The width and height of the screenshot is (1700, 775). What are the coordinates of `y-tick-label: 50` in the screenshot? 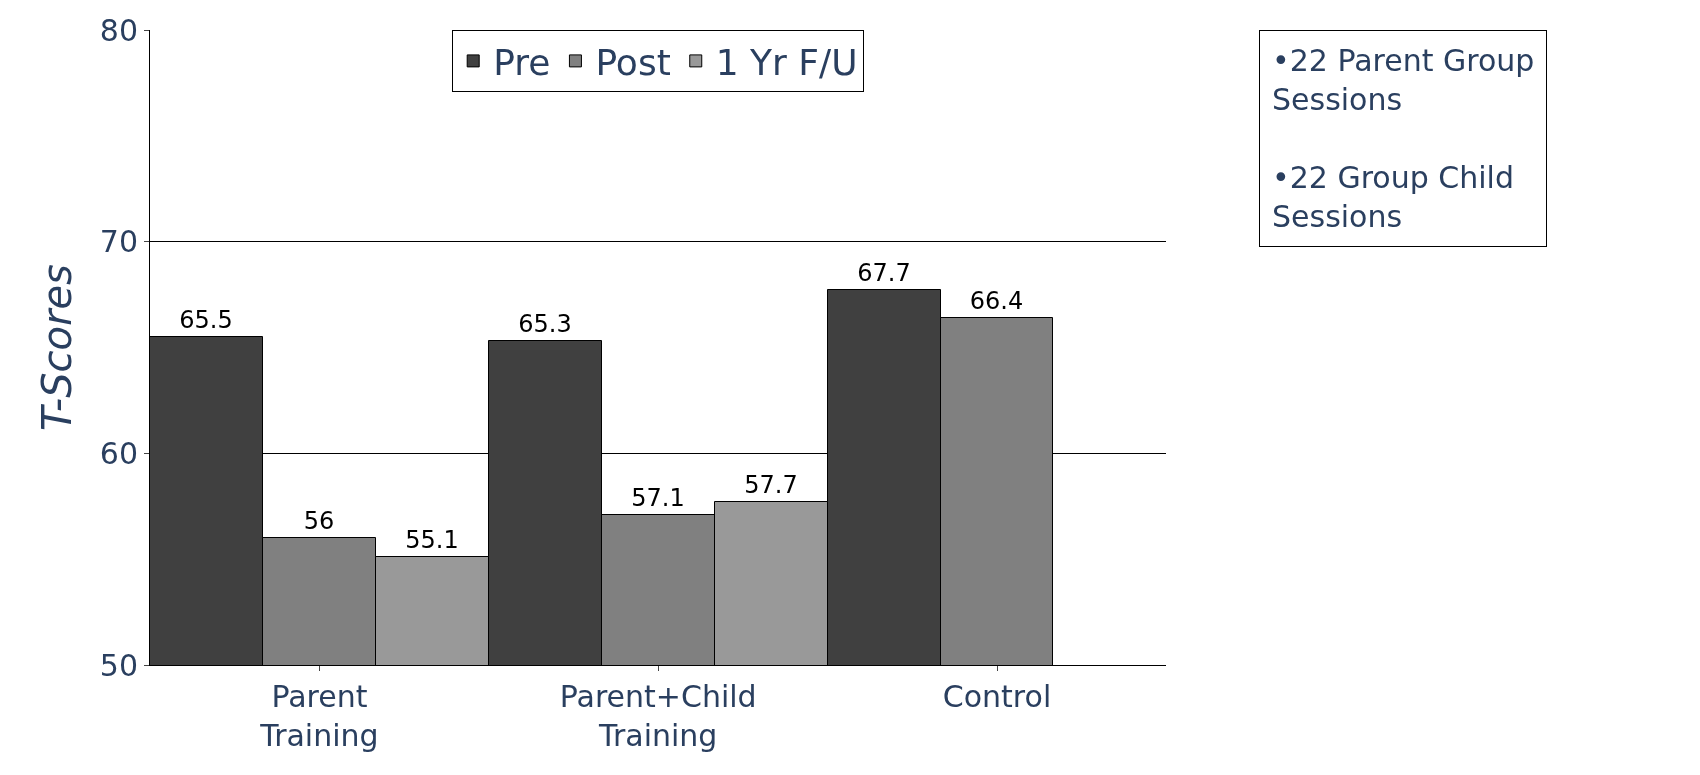 It's located at (118, 665).